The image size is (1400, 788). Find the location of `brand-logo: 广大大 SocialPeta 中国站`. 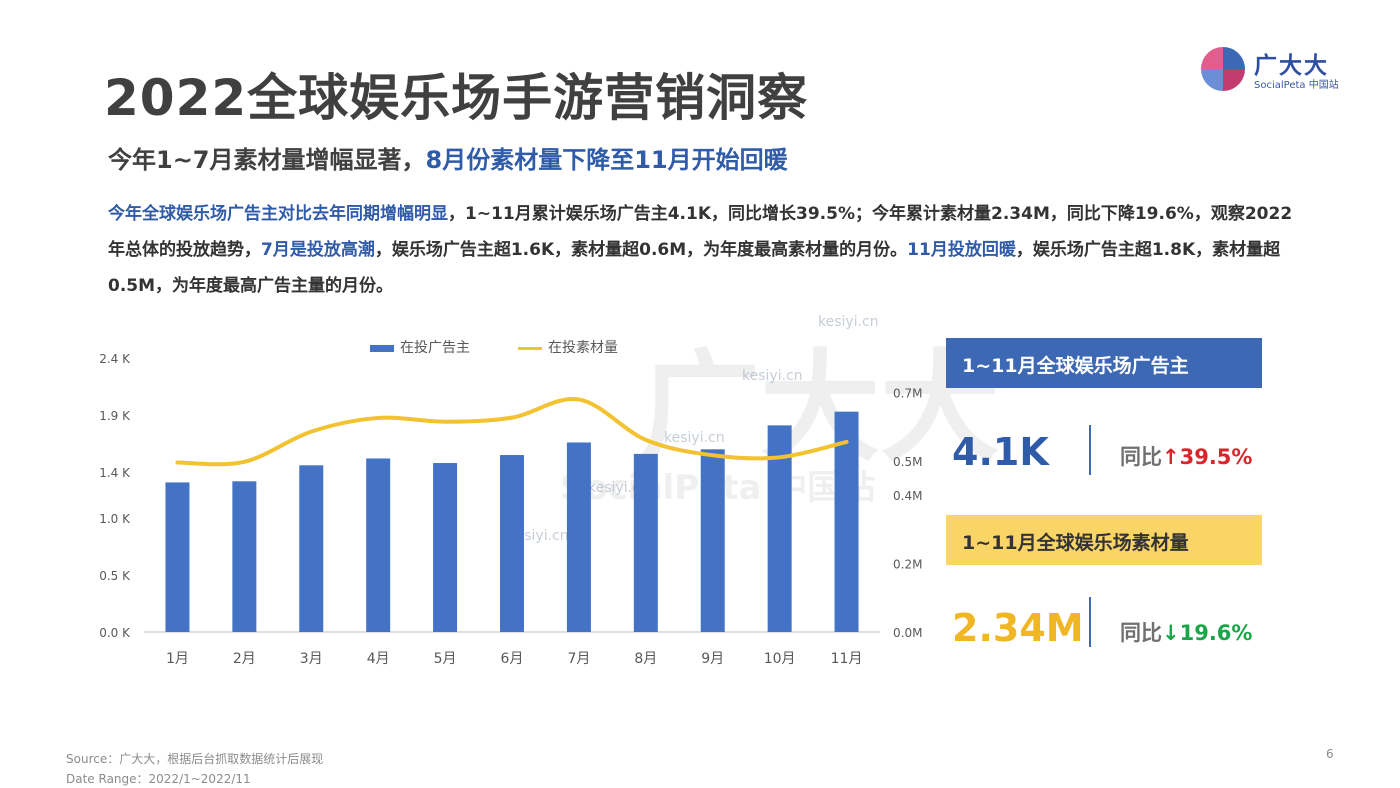

brand-logo: 广大大 SocialPeta 中国站 is located at coordinates (1273, 69).